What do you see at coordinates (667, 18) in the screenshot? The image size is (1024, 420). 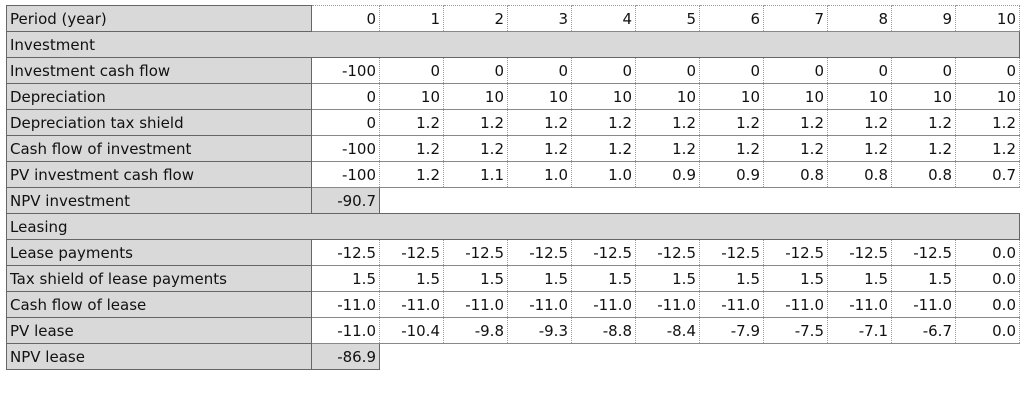 I see `period: 5` at bounding box center [667, 18].